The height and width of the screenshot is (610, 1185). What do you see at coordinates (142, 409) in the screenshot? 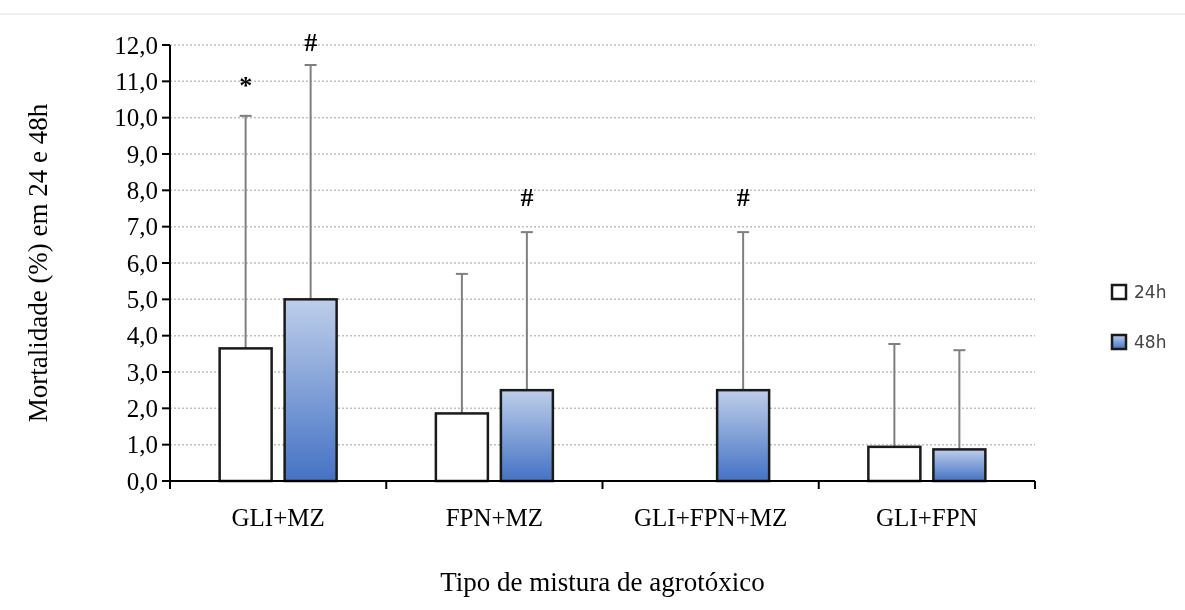
I see `y-tick-label: 2,0` at bounding box center [142, 409].